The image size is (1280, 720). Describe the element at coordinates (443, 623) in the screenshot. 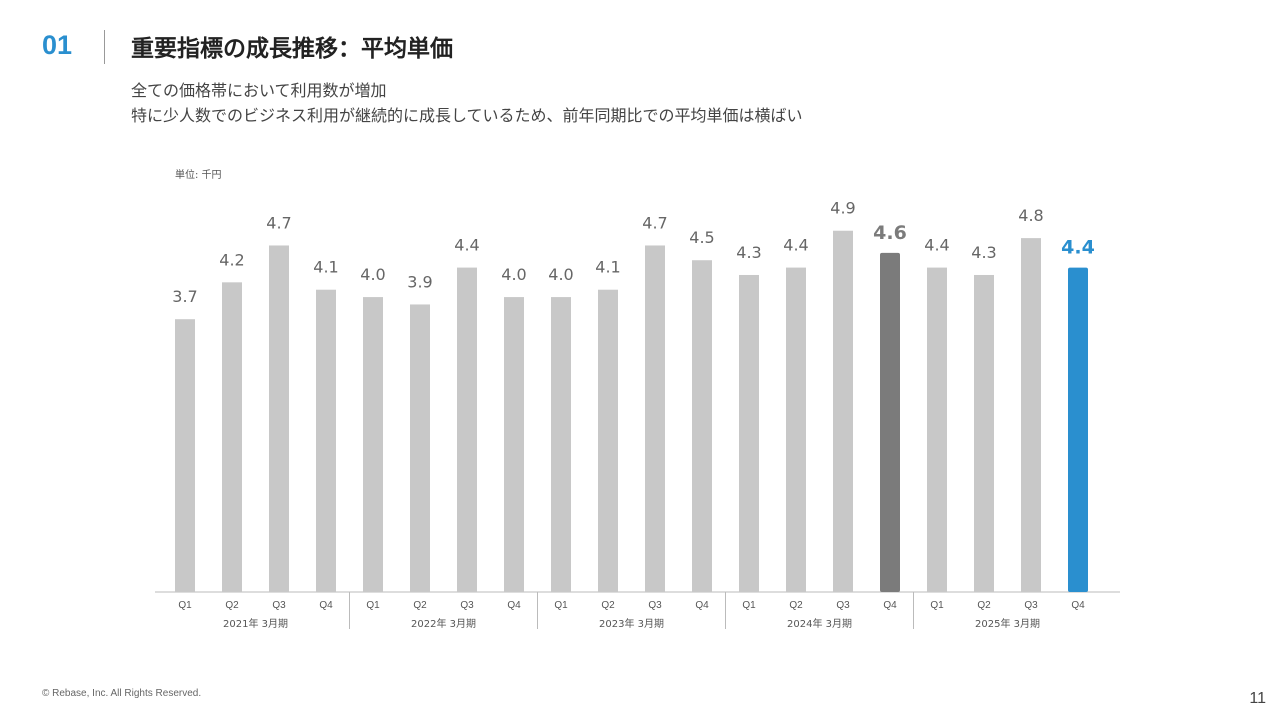

I see `x-group-label: 2022年 3月期` at that location.